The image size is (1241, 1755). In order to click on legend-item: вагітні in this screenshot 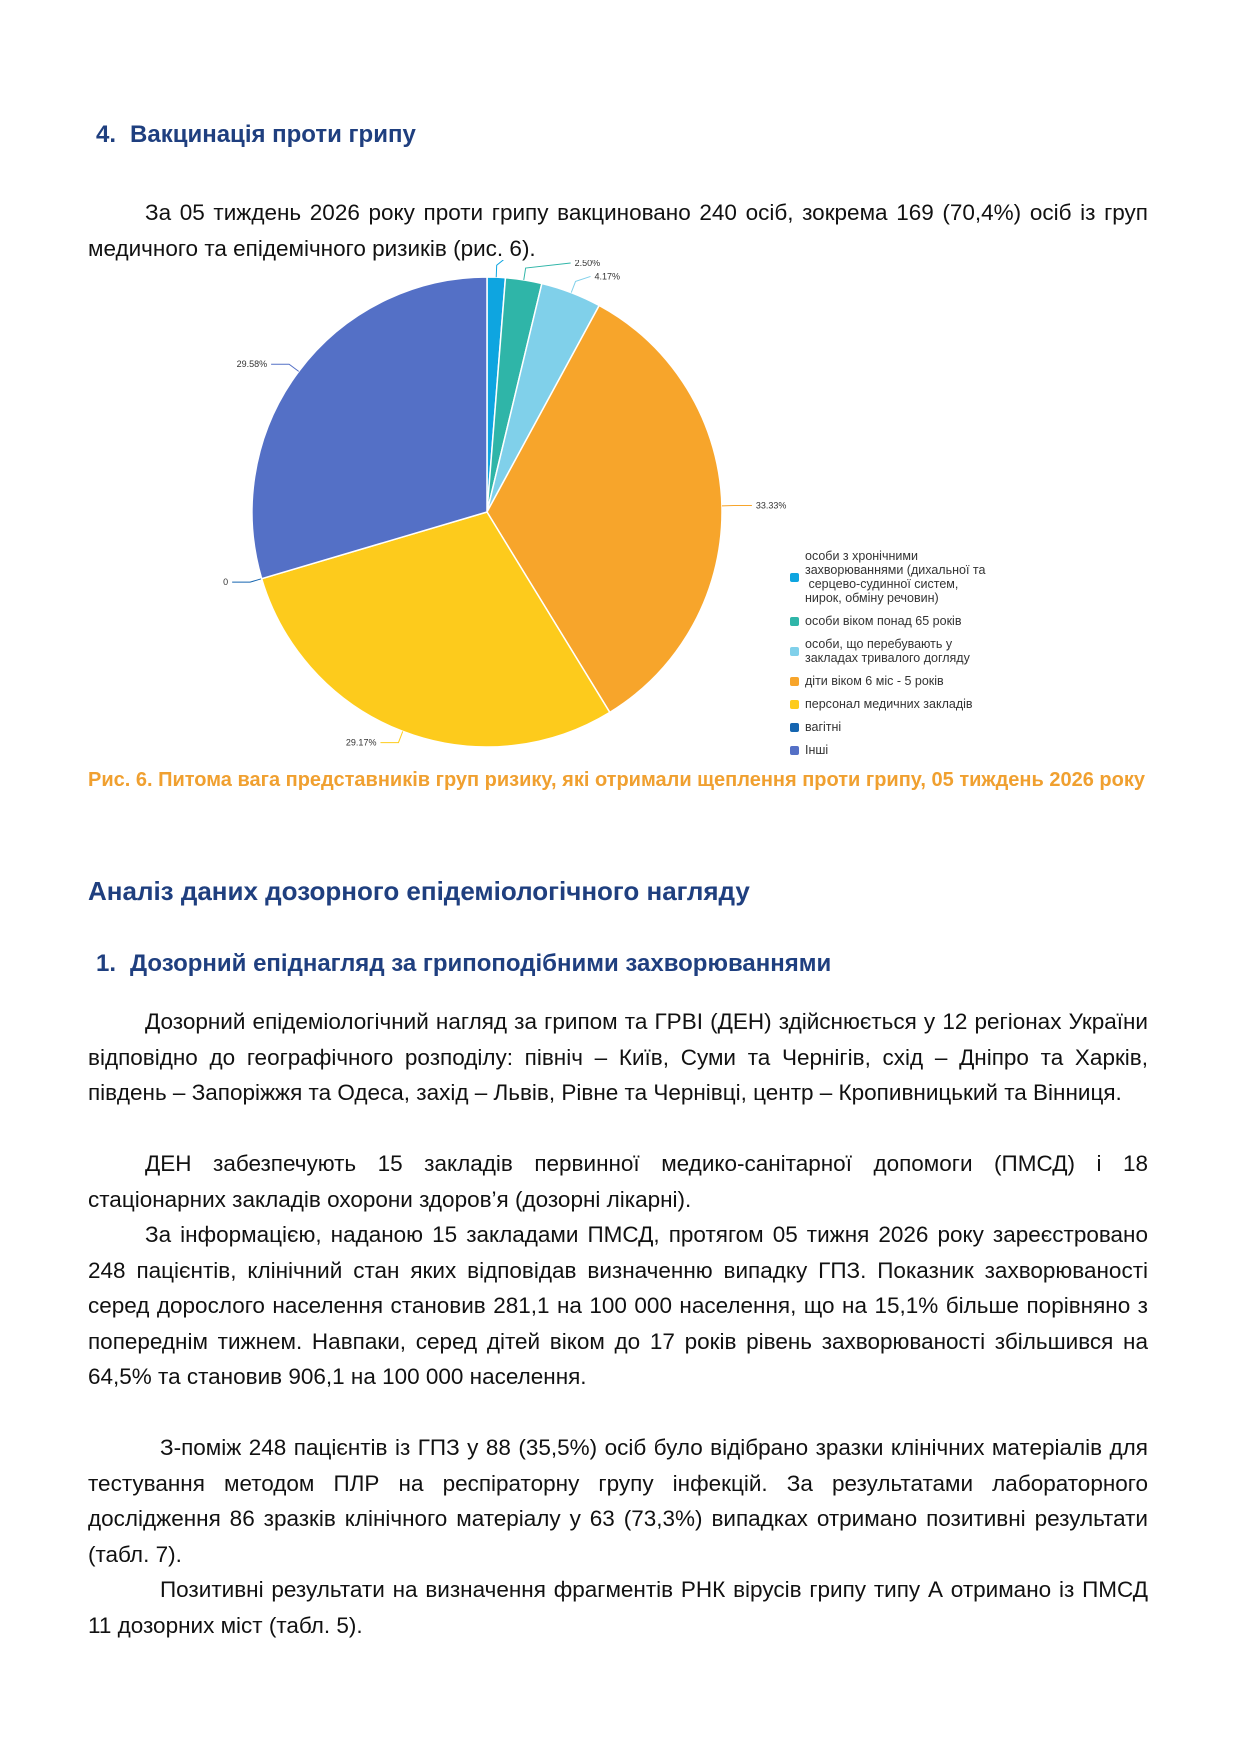, I will do `click(887, 727)`.